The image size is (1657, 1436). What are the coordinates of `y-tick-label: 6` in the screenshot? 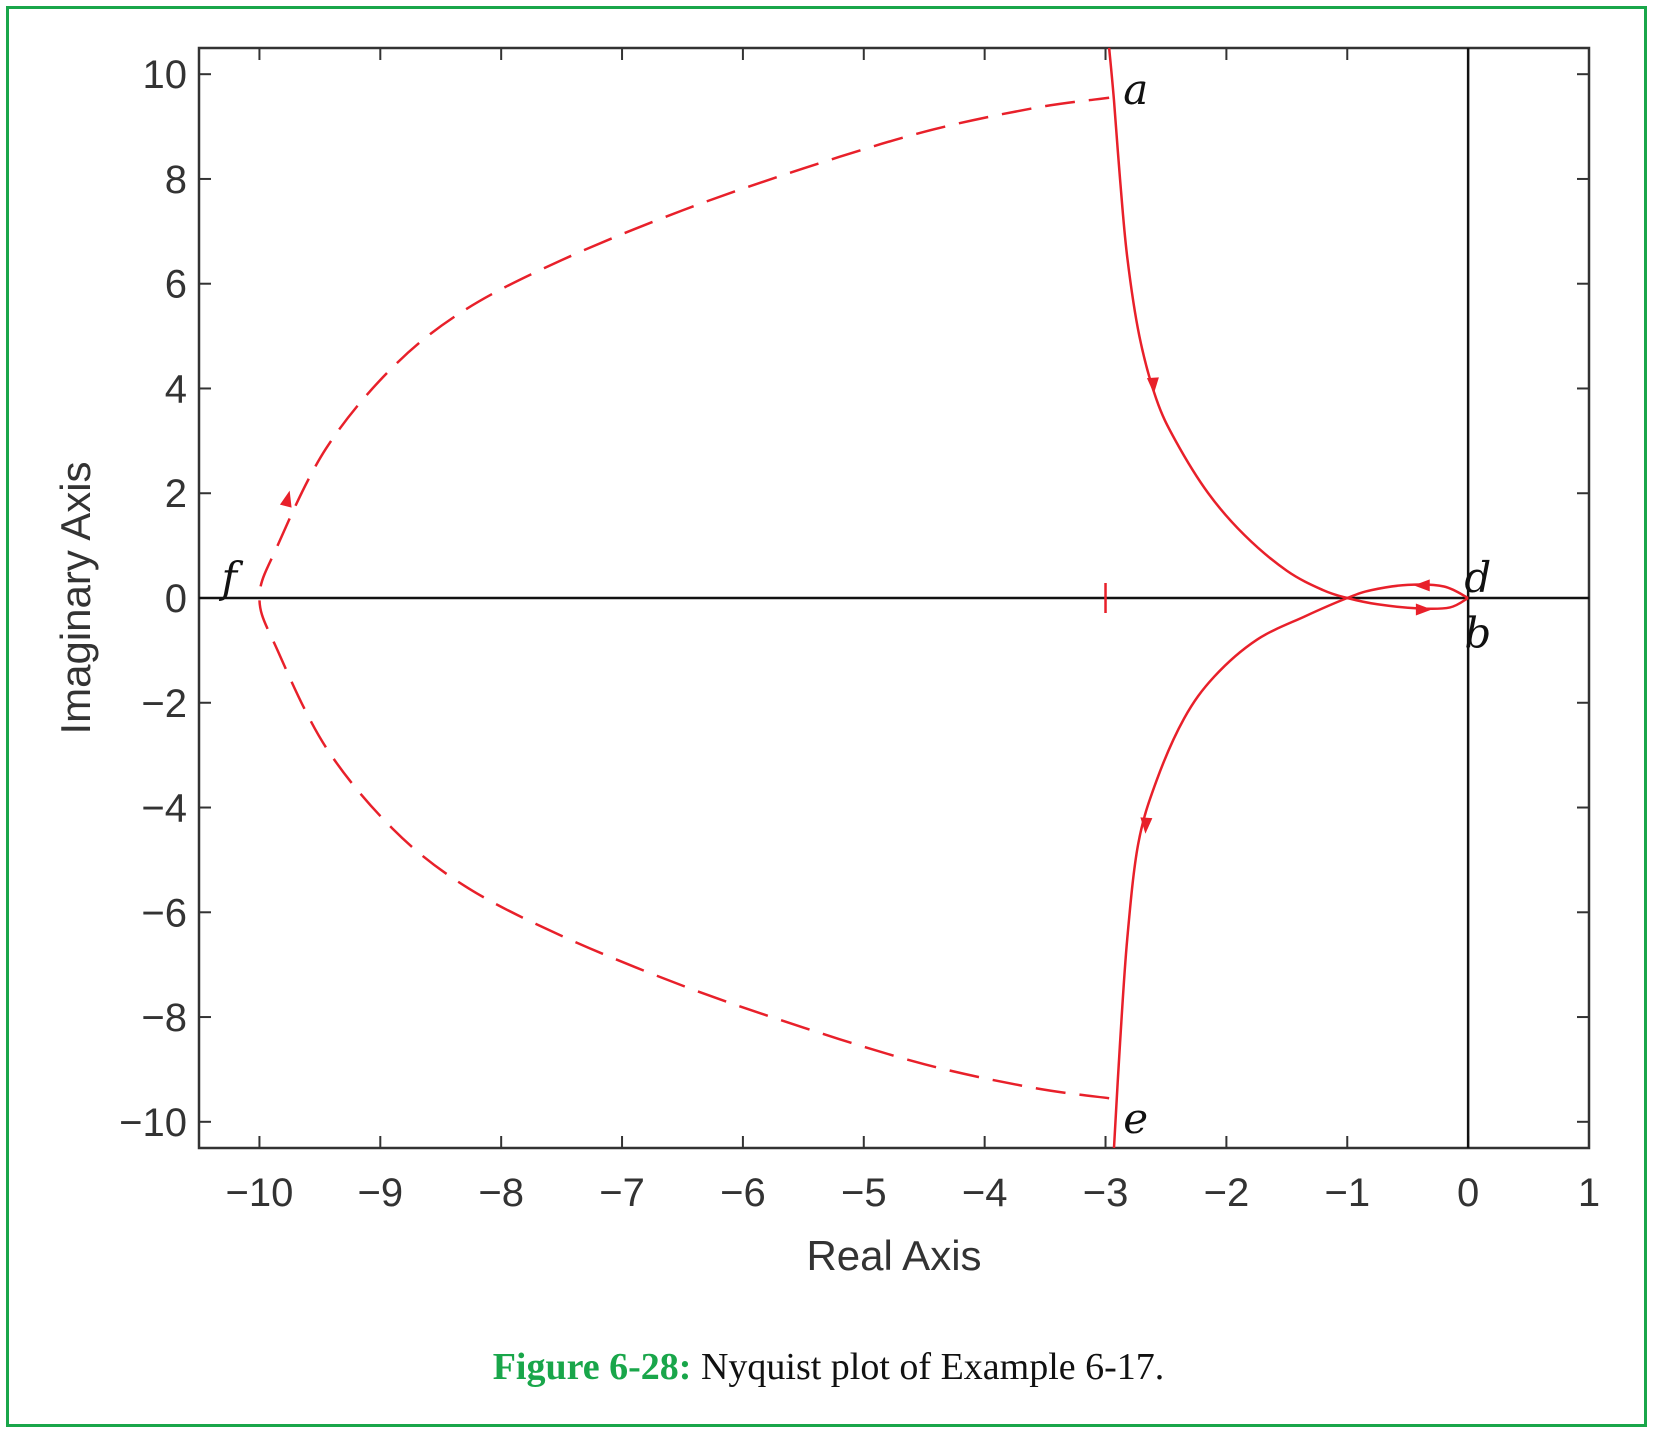 It's located at (176, 285).